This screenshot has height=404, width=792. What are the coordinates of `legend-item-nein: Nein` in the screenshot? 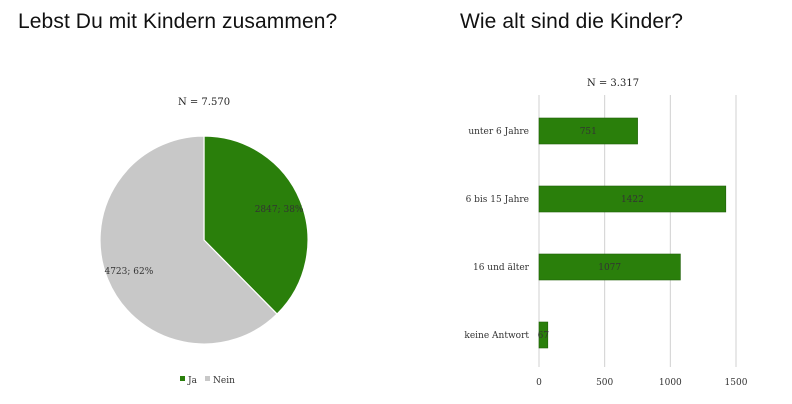 It's located at (220, 381).